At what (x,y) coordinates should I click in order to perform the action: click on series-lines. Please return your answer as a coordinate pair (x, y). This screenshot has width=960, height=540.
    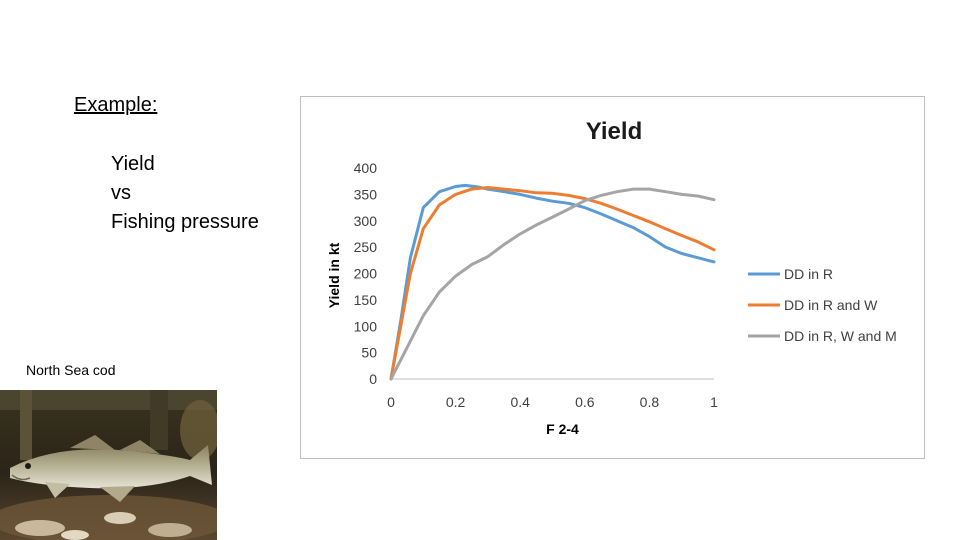
    Looking at the image, I should click on (552, 282).